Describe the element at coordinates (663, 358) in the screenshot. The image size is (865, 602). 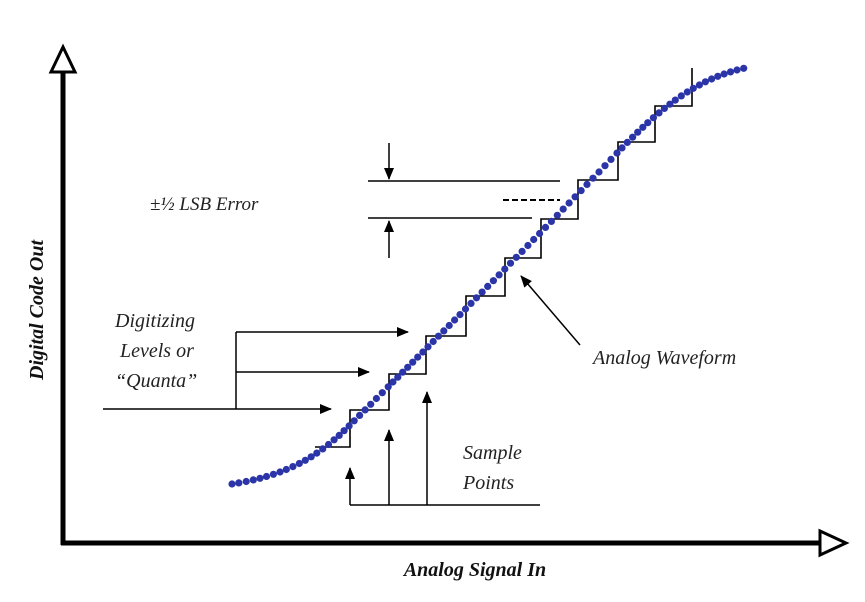
I see `analog-waveform-label: Analog Waveform` at that location.